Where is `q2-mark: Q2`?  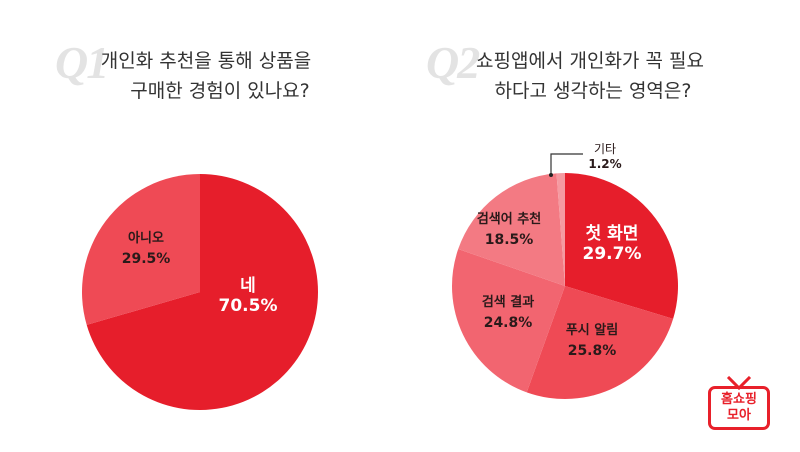 q2-mark: Q2 is located at coordinates (453, 62).